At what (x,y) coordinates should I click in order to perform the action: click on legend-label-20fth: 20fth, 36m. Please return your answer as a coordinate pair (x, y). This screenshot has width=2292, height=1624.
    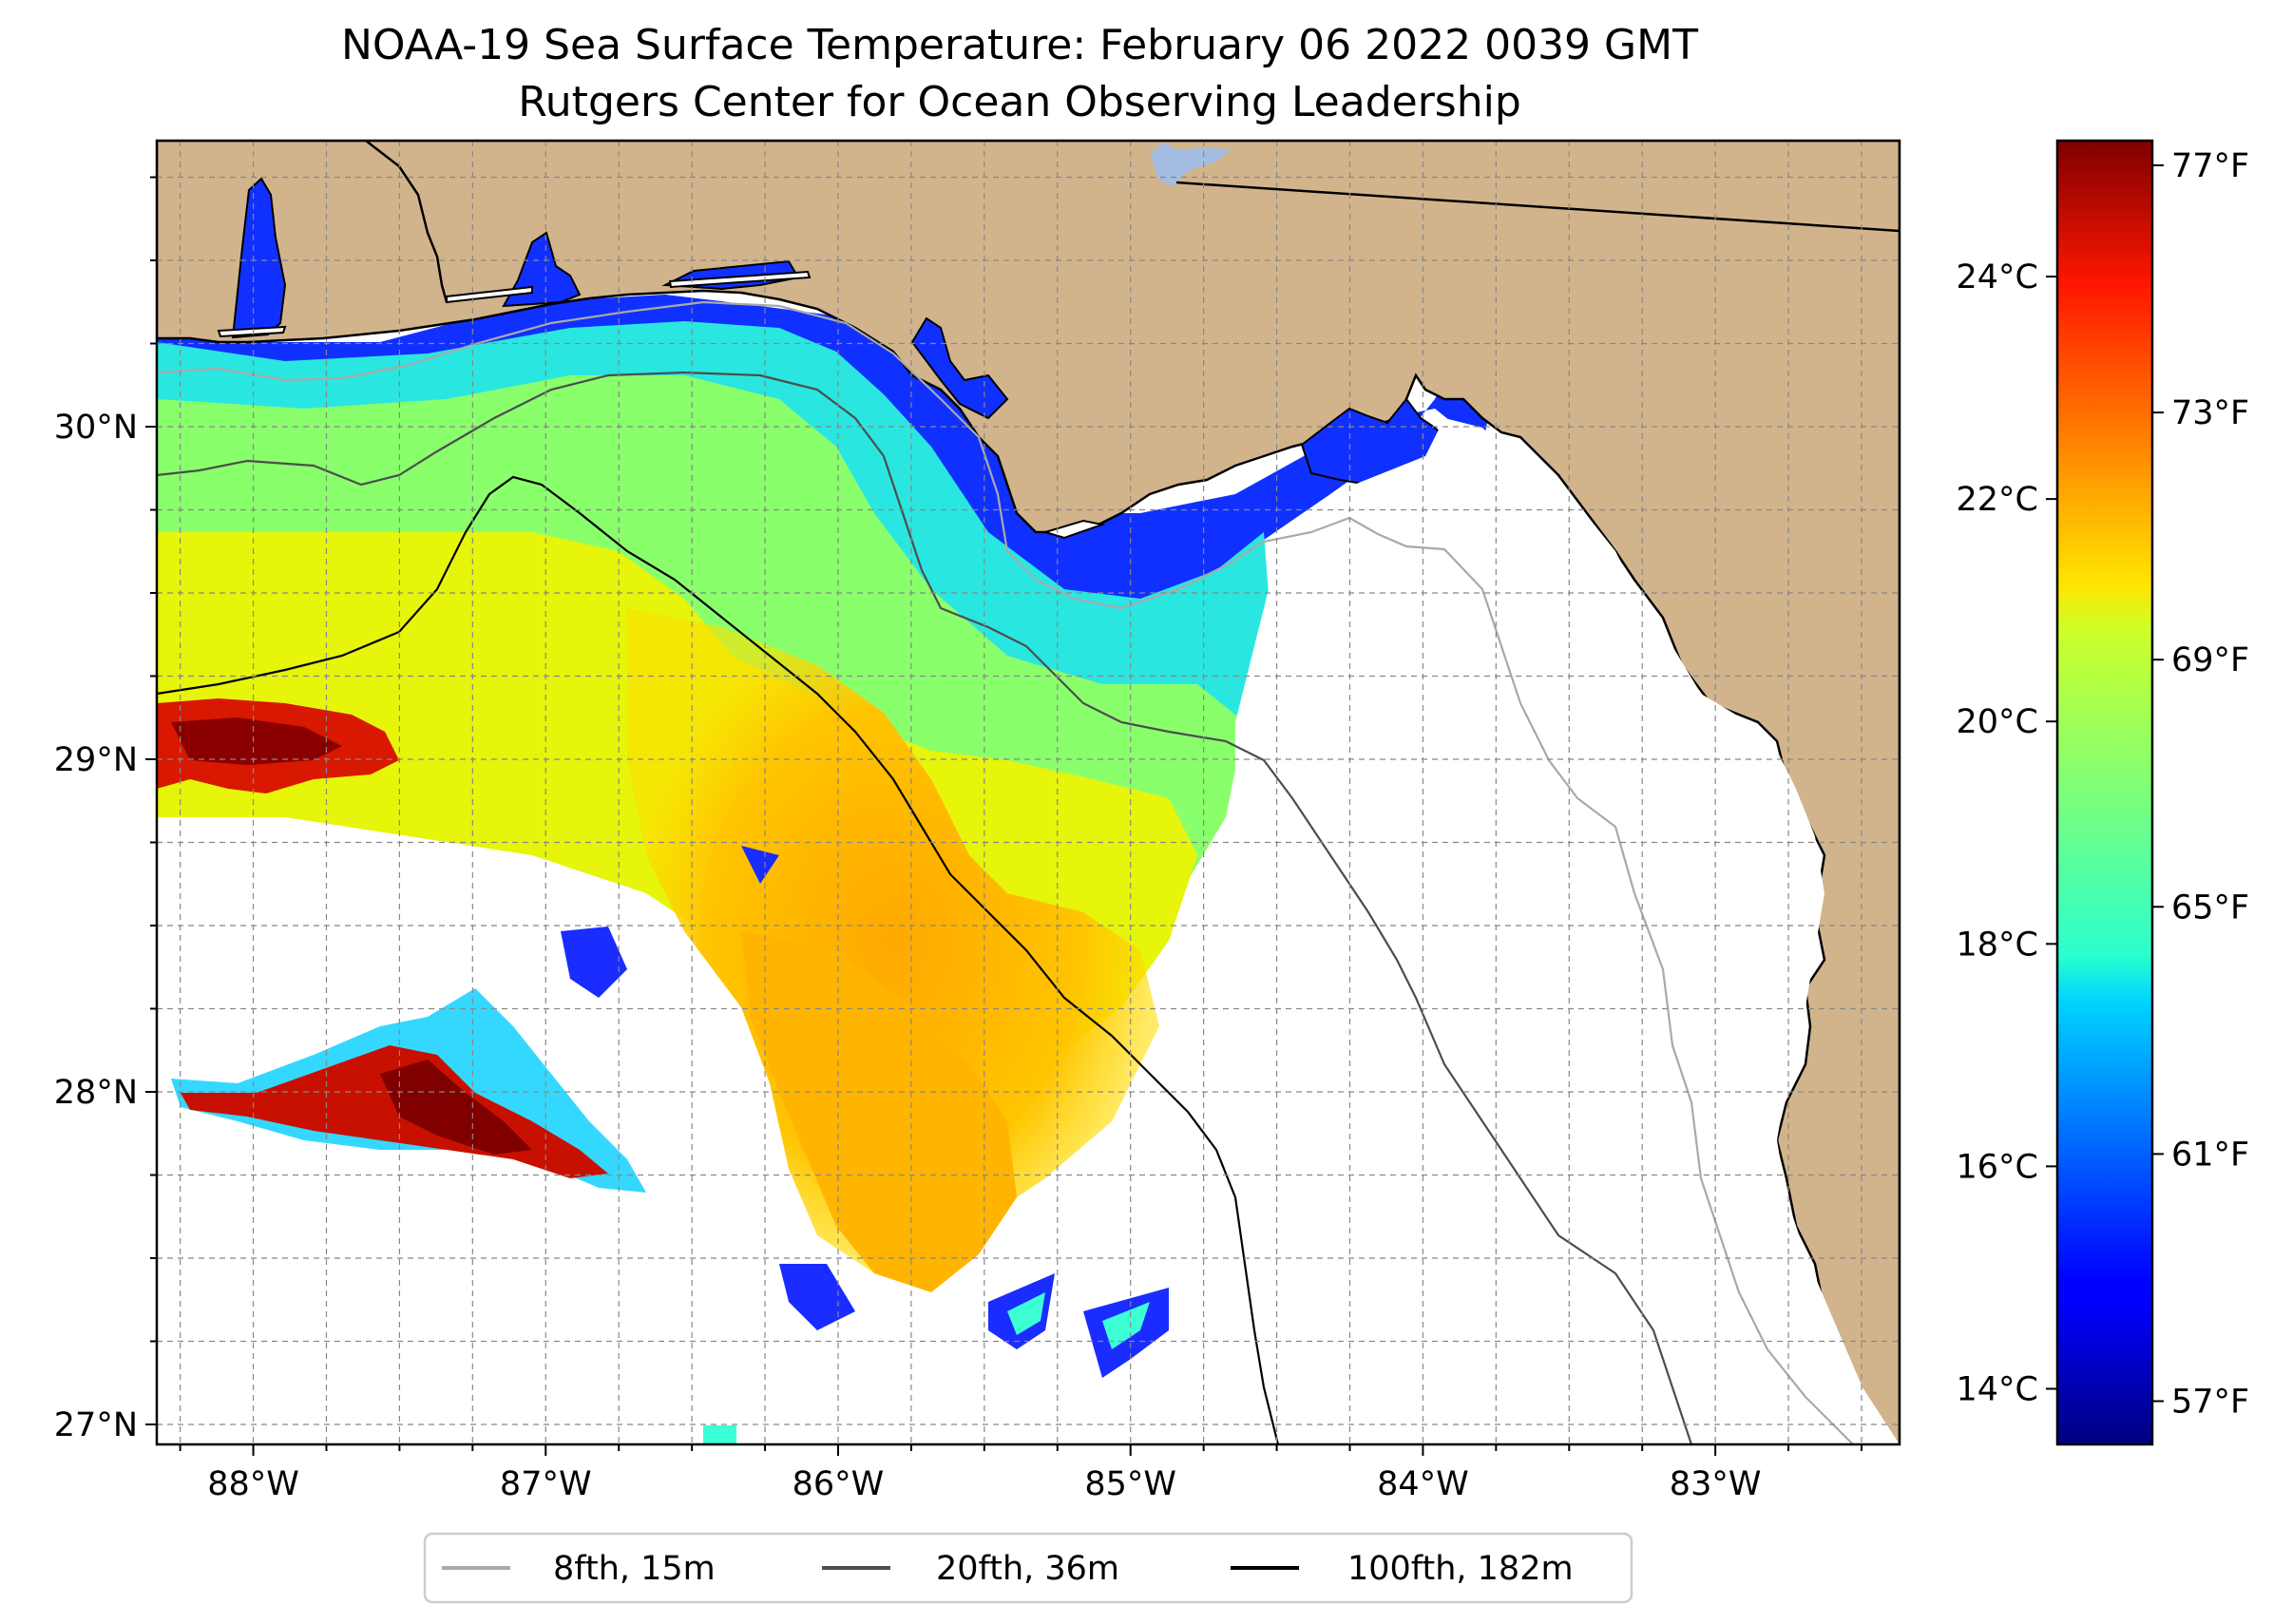
    Looking at the image, I should click on (1027, 1569).